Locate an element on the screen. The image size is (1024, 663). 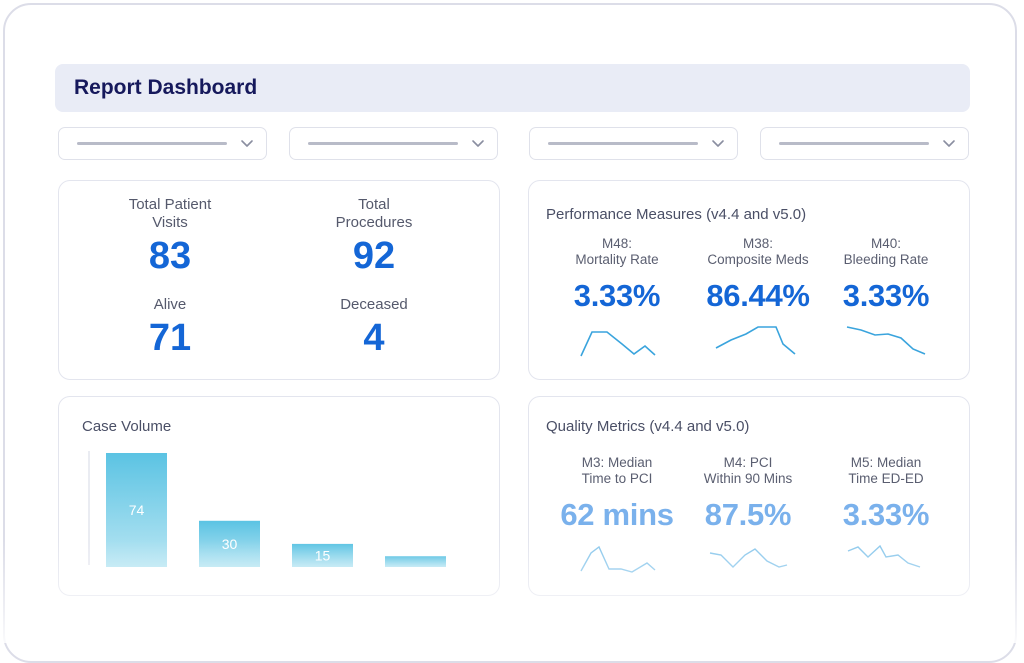
case-volume-chart: 74 30 15 is located at coordinates (267, 509).